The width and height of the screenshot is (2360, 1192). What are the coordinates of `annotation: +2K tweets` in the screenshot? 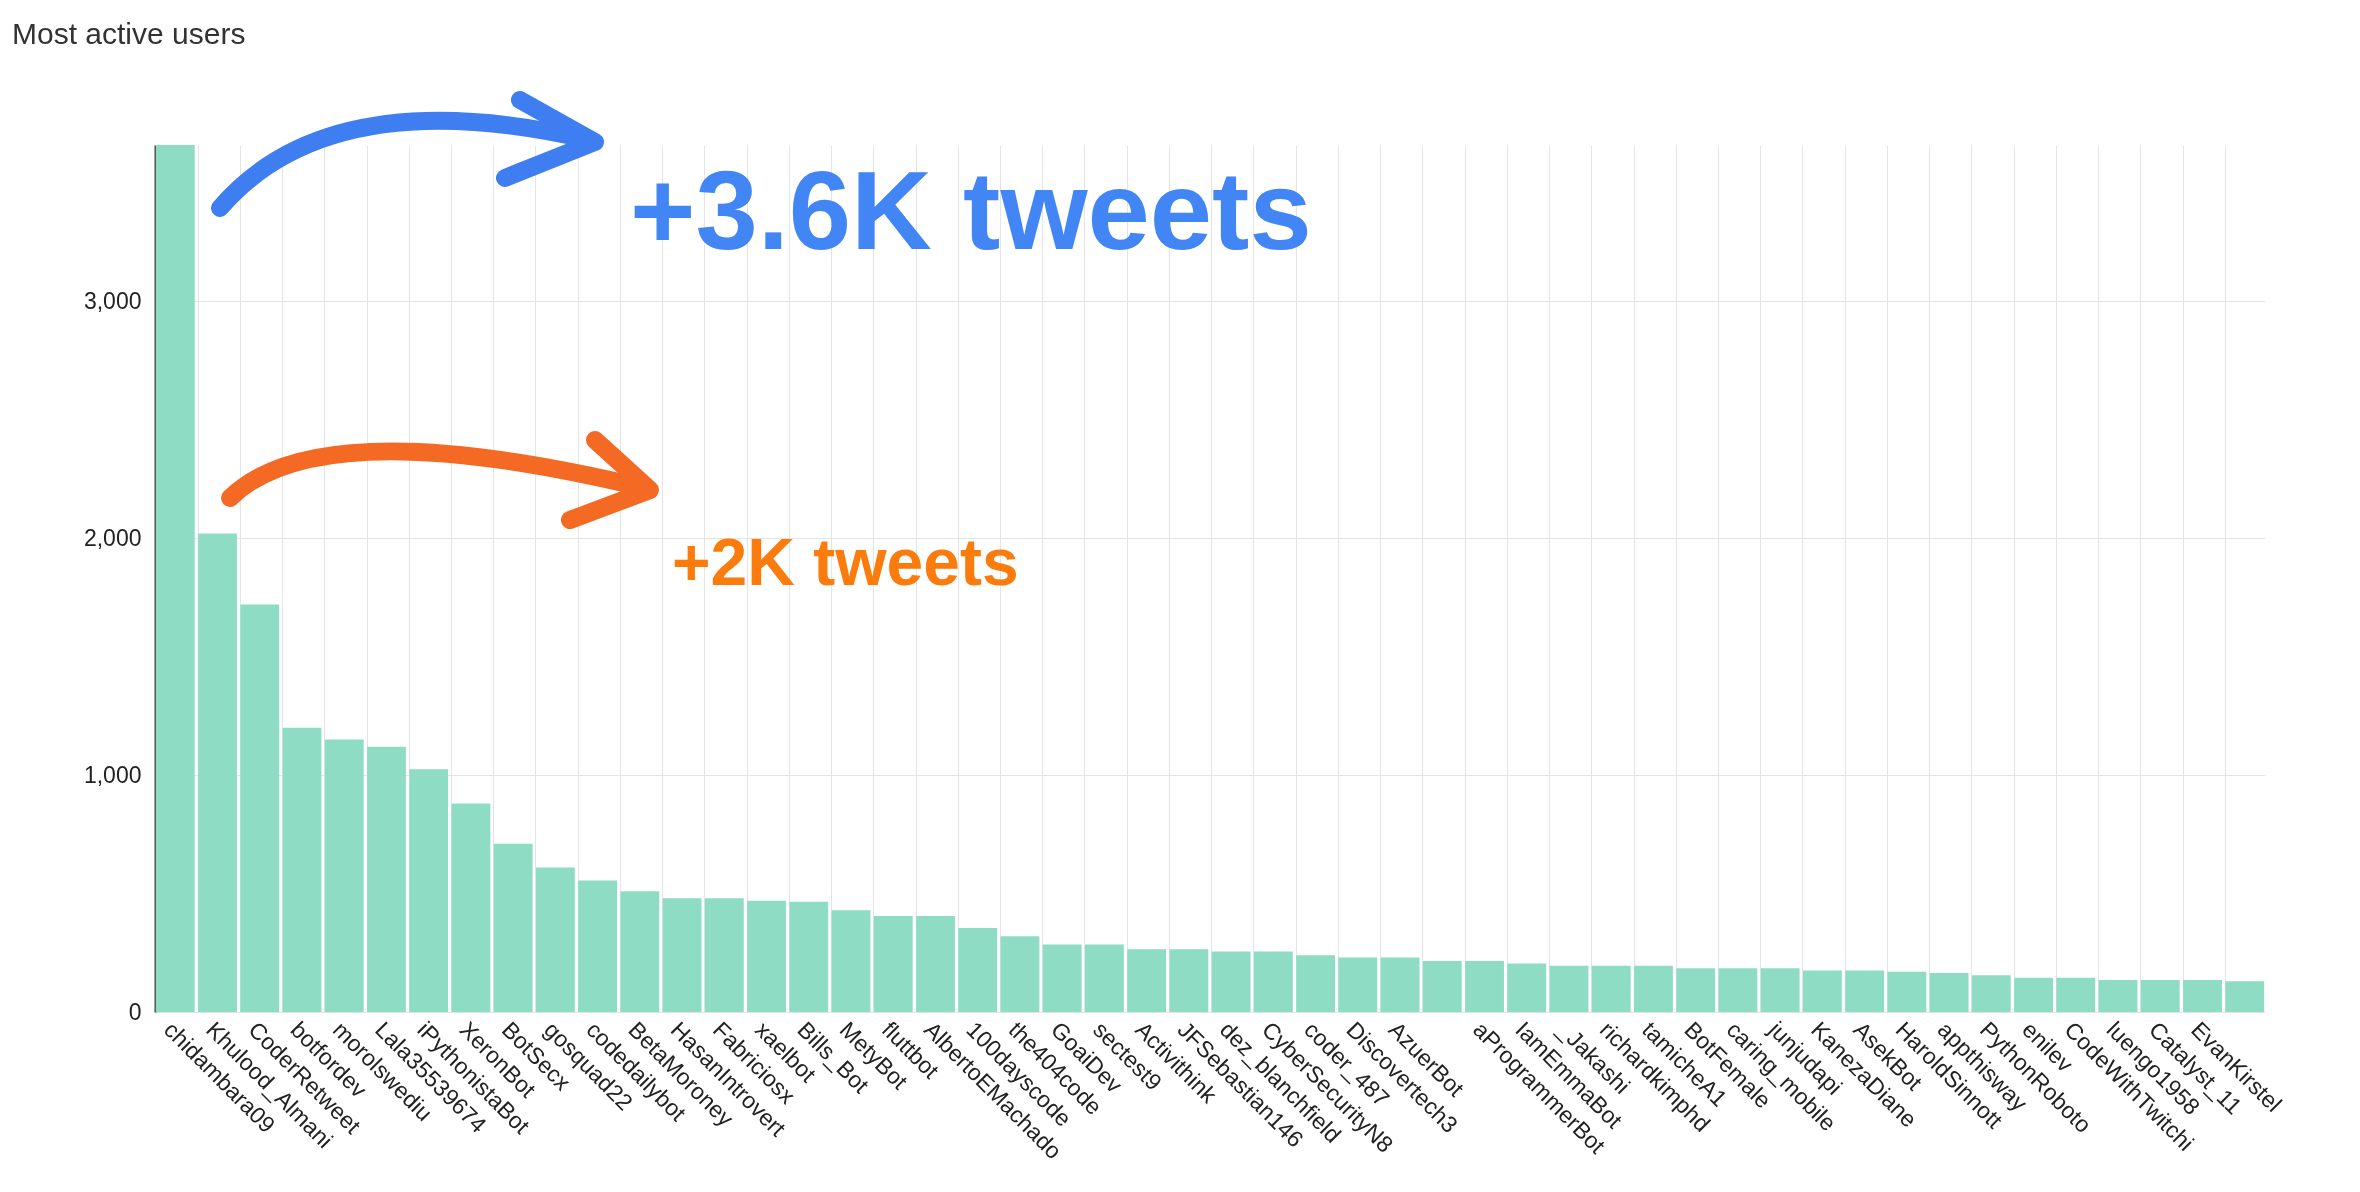 It's located at (845, 562).